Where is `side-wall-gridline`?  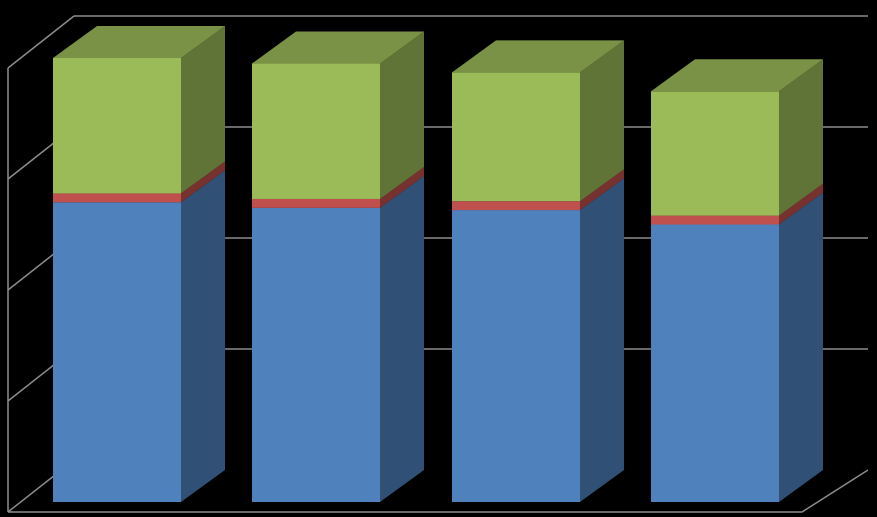
side-wall-gridline is located at coordinates (41, 42).